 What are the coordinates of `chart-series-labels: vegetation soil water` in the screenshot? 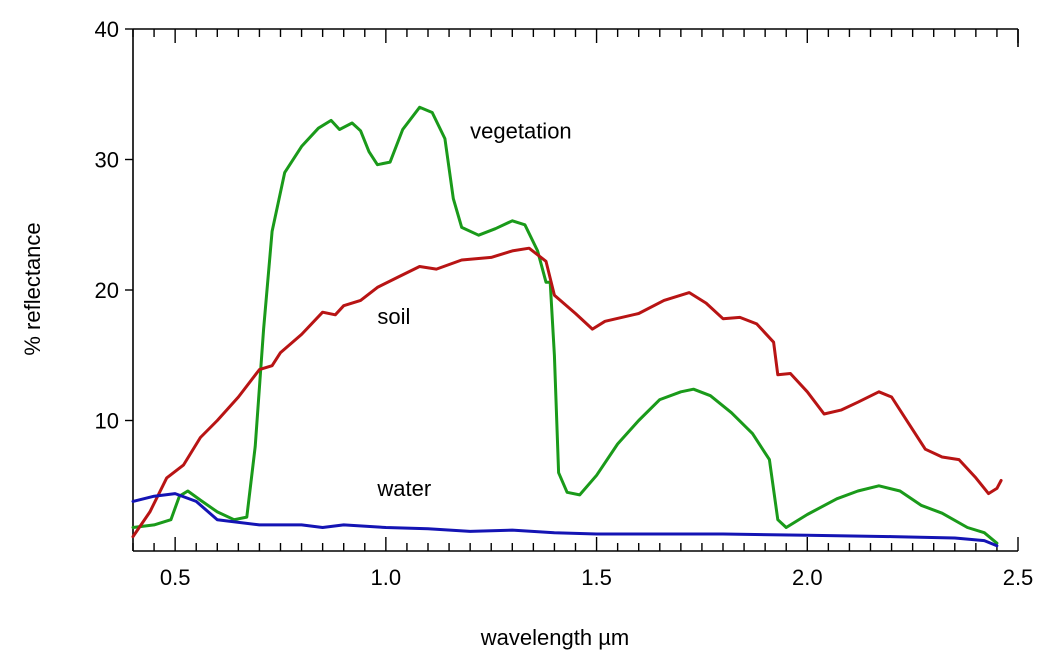 It's located at (473, 310).